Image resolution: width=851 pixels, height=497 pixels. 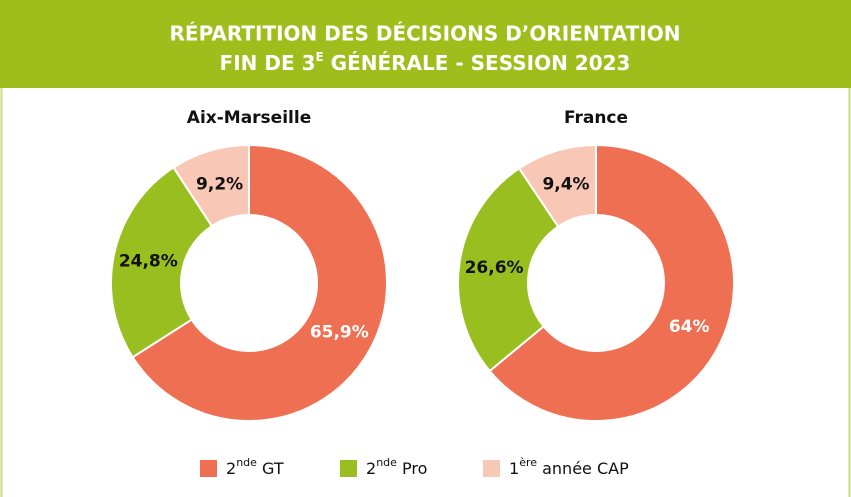 I want to click on chart-title: Aix-Marseille, so click(x=249, y=118).